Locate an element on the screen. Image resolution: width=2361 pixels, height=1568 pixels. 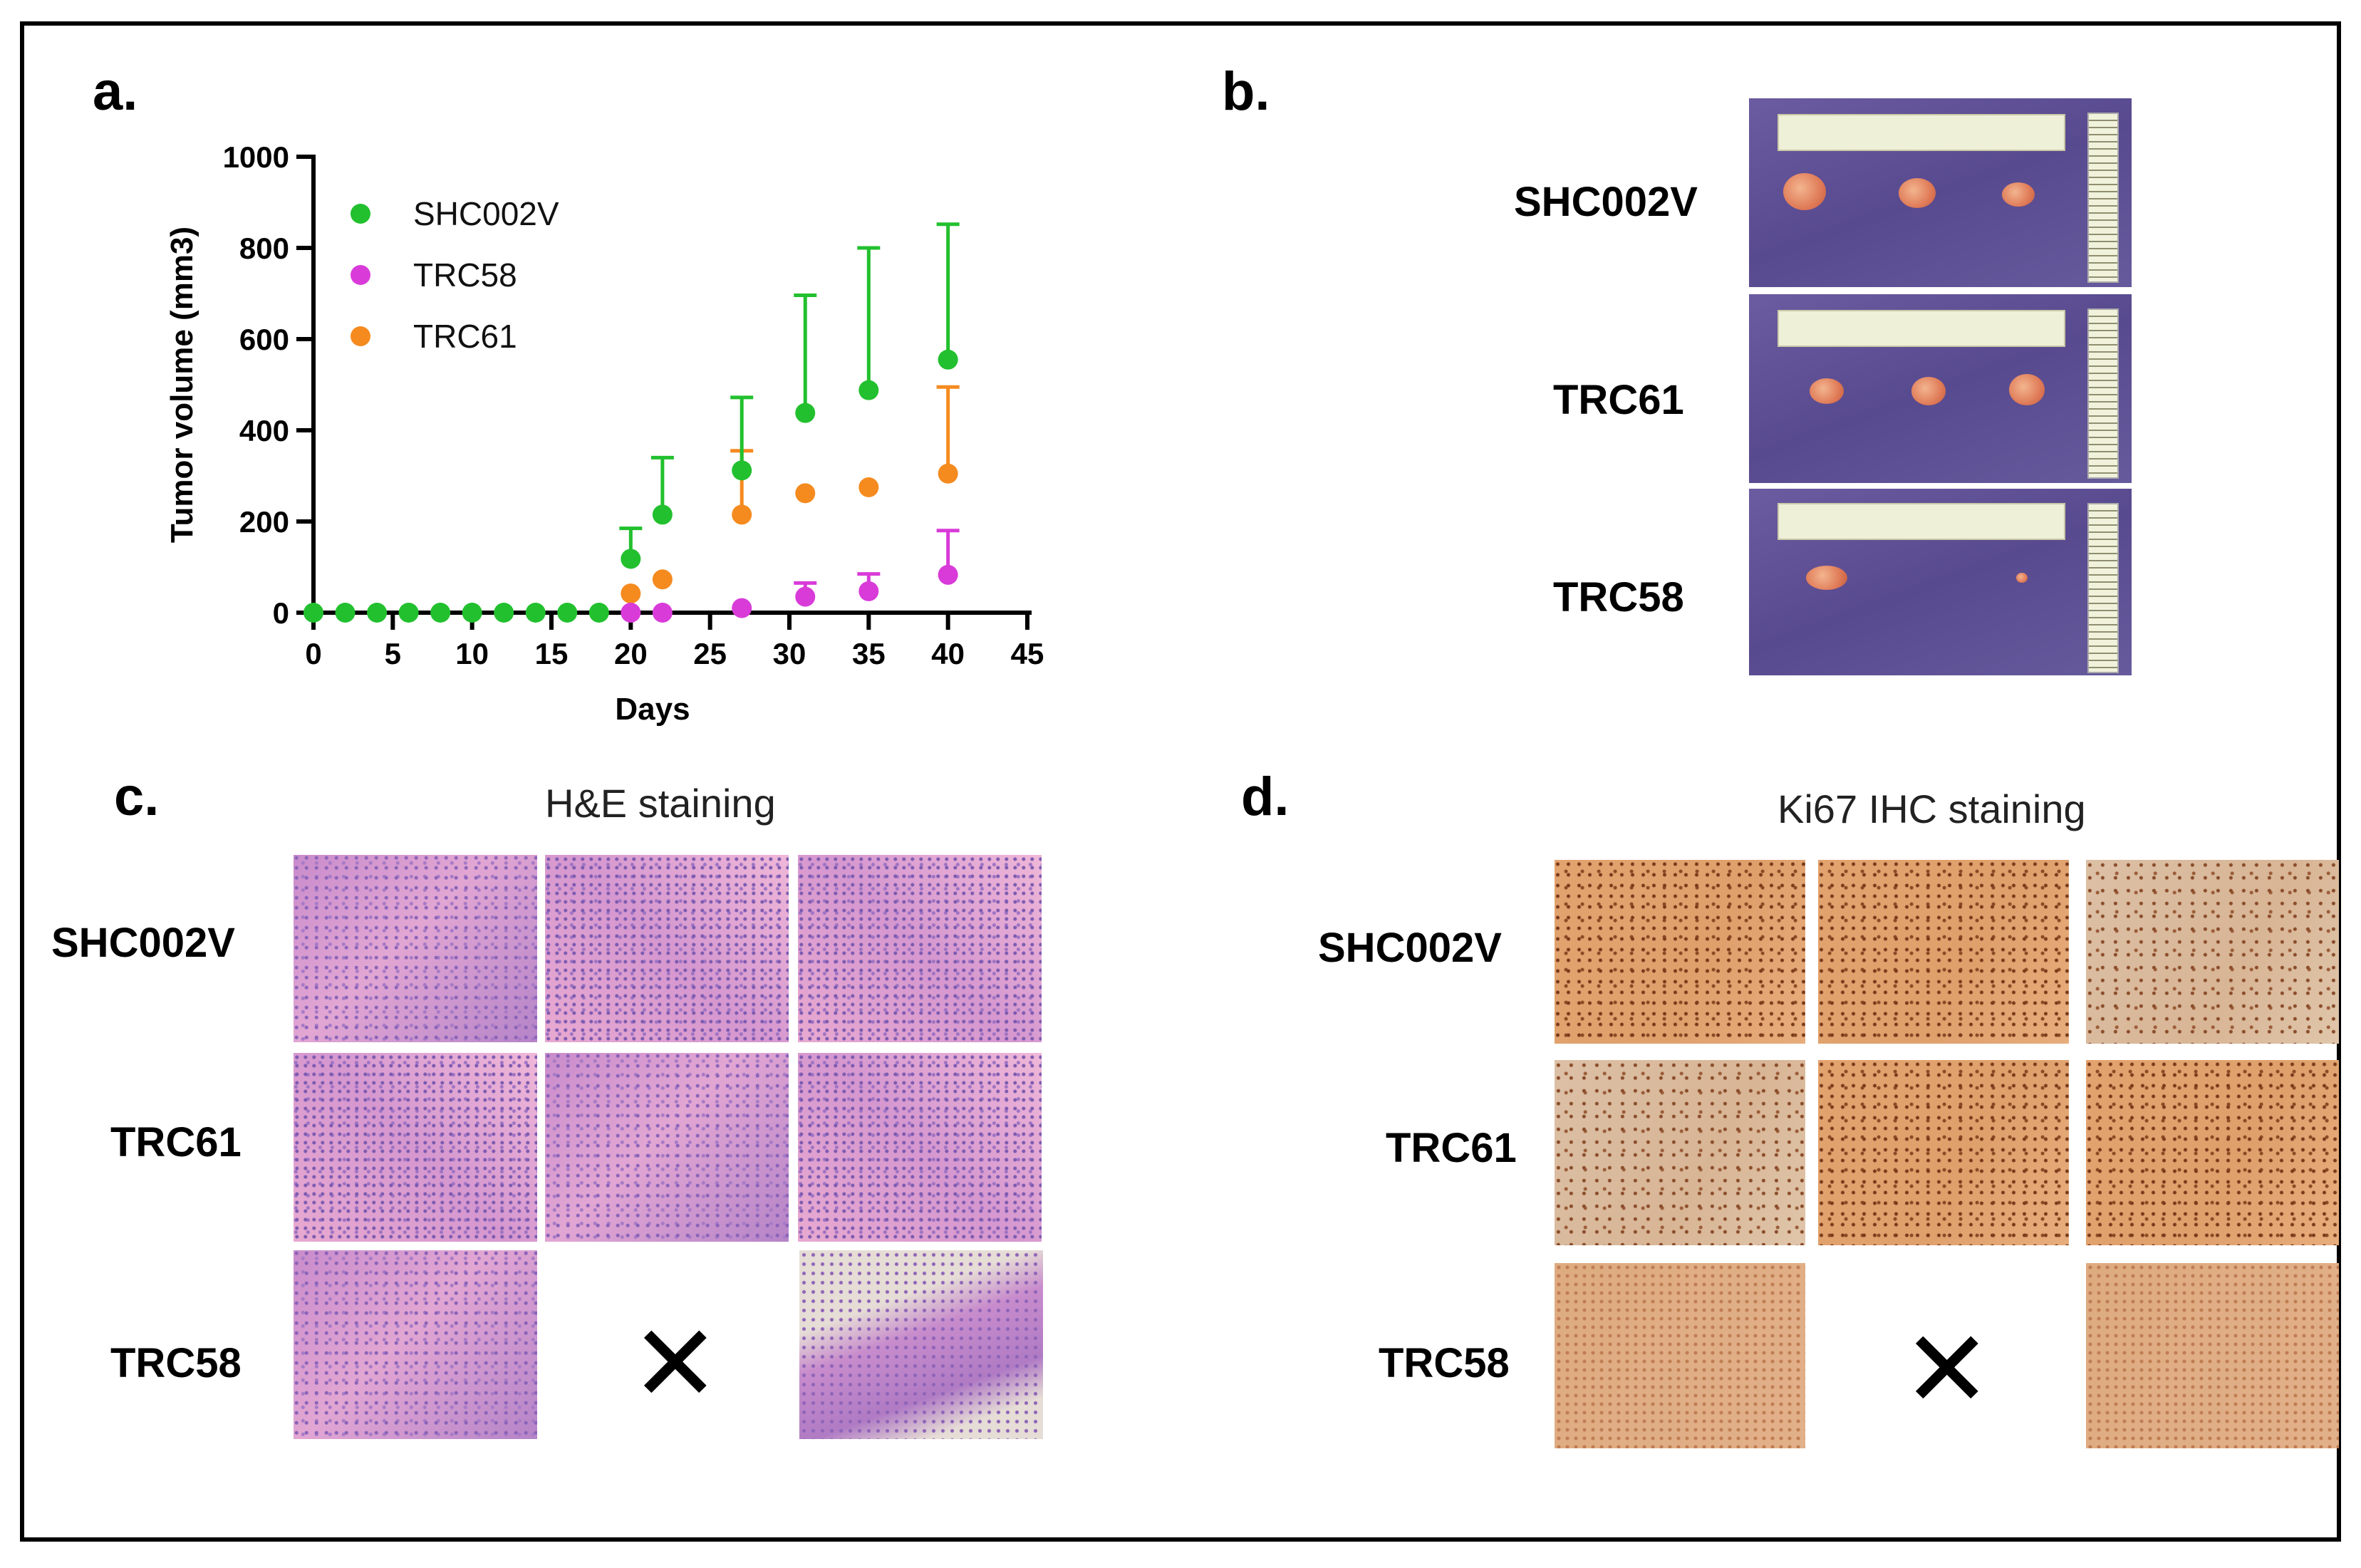
he-staining-title: H&E staining is located at coordinates (660, 803).